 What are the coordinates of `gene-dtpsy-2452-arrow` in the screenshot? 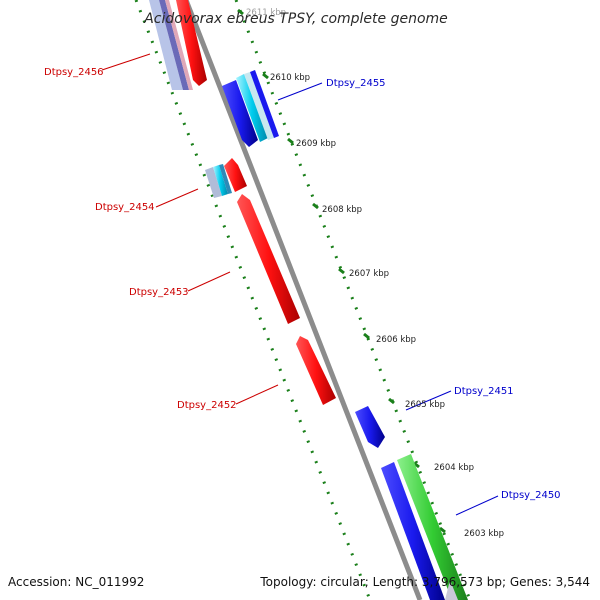 It's located at (316, 370).